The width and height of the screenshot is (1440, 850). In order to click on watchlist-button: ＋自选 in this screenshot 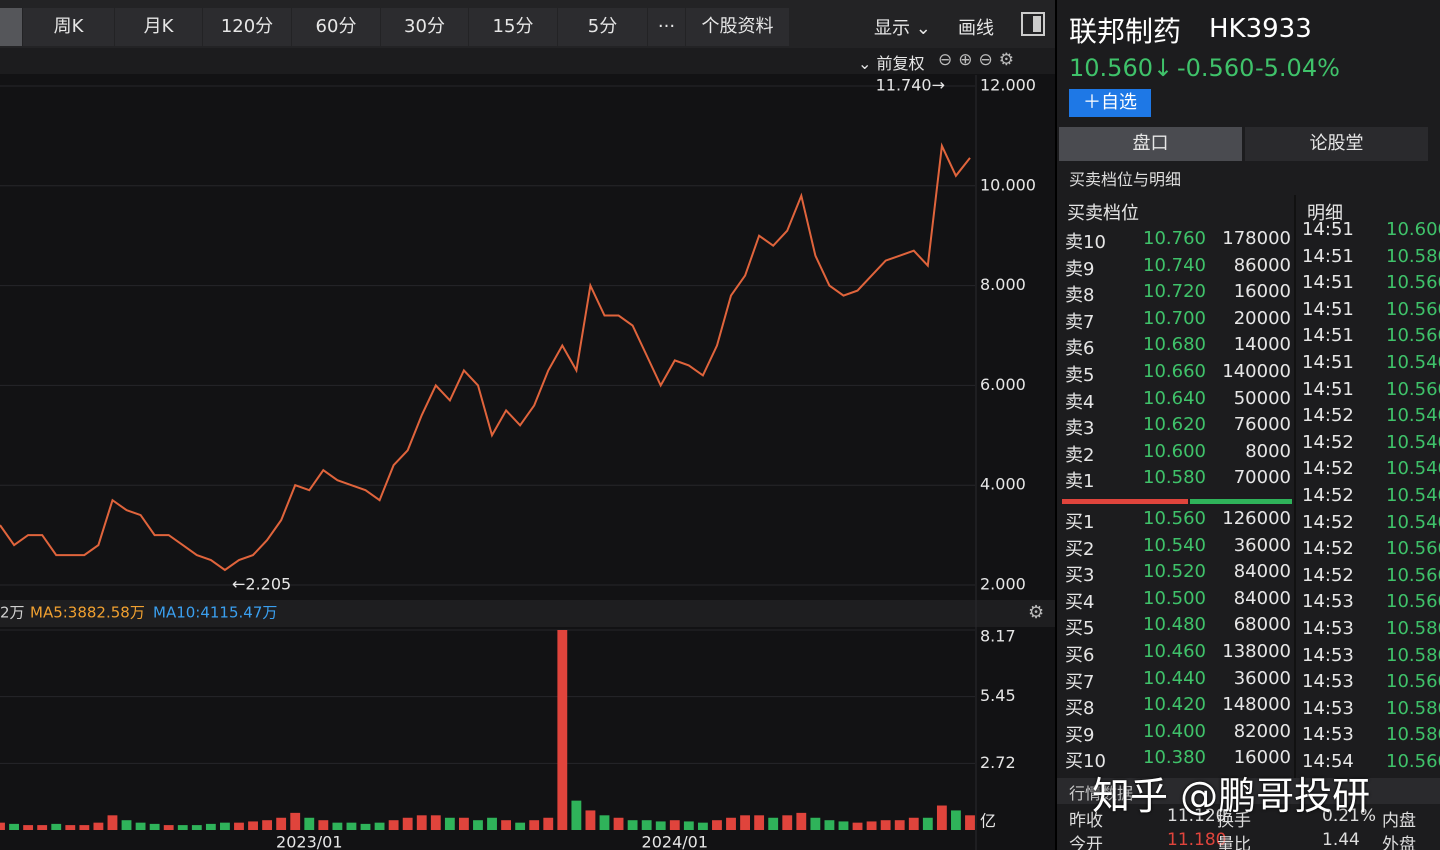, I will do `click(1110, 103)`.